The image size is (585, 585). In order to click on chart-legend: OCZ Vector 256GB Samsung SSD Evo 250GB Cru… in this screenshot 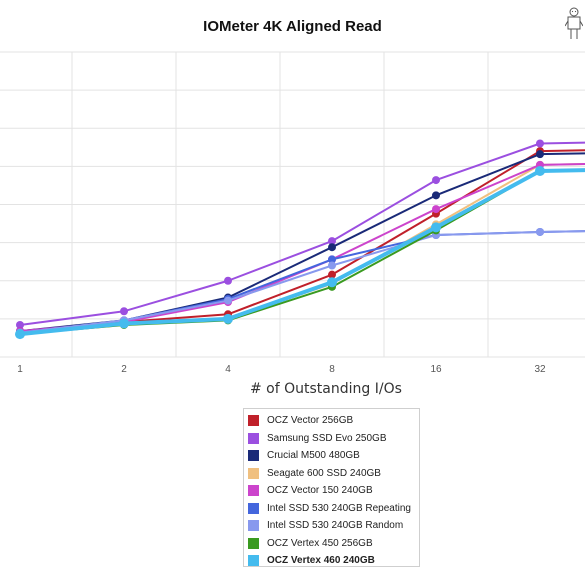, I will do `click(331, 487)`.